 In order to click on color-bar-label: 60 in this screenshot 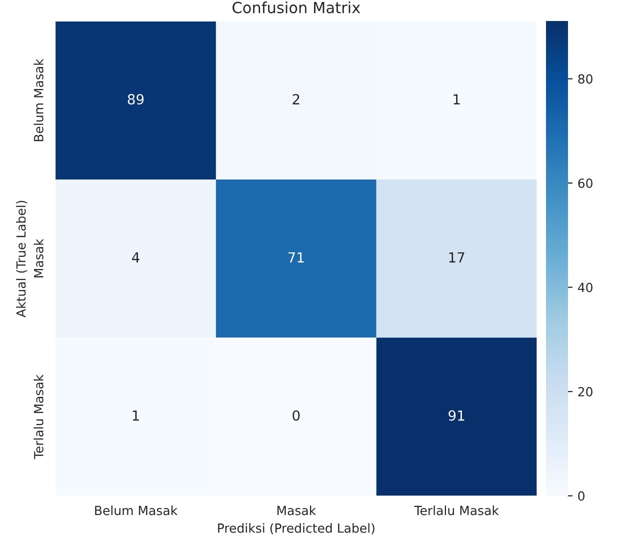, I will do `click(585, 183)`.